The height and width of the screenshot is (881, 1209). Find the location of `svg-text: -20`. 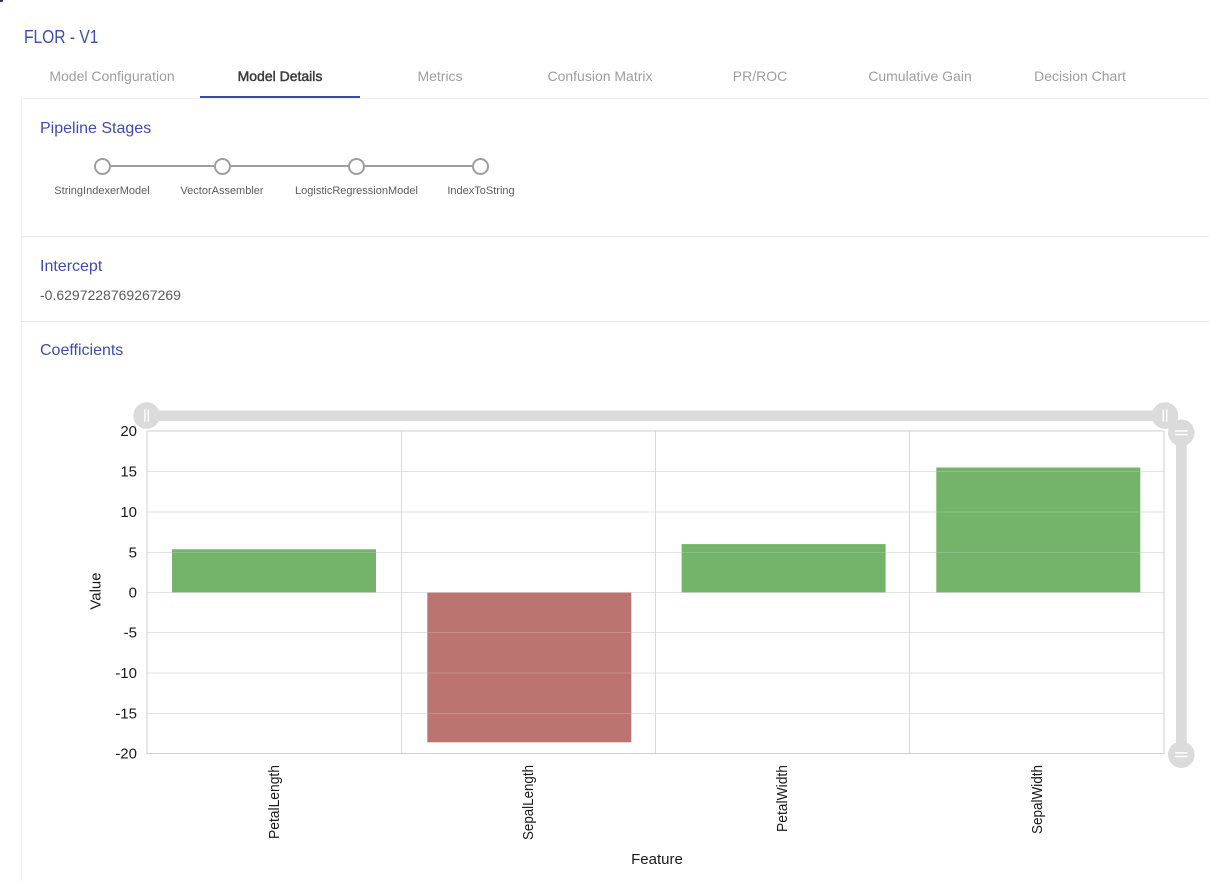

svg-text: -20 is located at coordinates (126, 754).